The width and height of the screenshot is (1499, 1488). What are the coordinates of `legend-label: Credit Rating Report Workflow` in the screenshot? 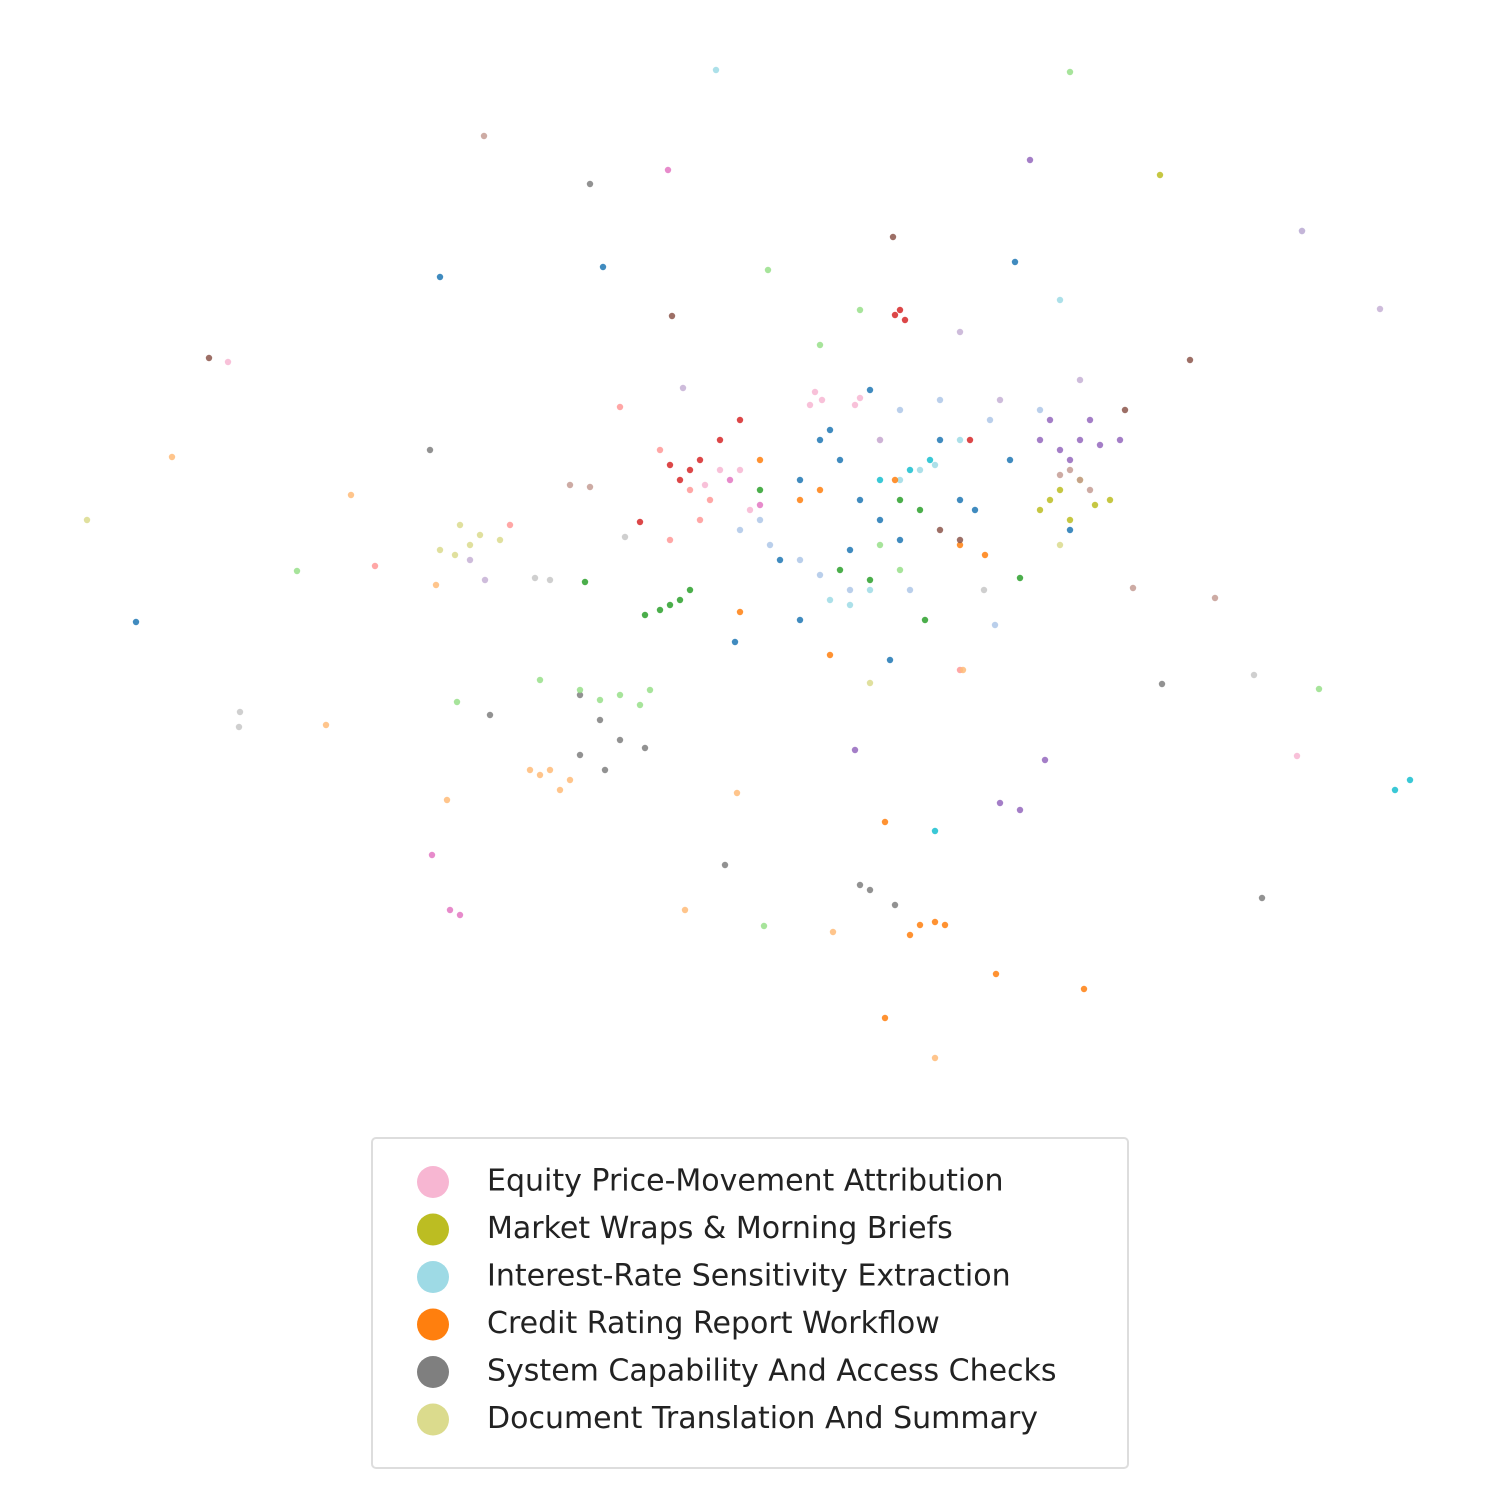 It's located at (713, 1323).